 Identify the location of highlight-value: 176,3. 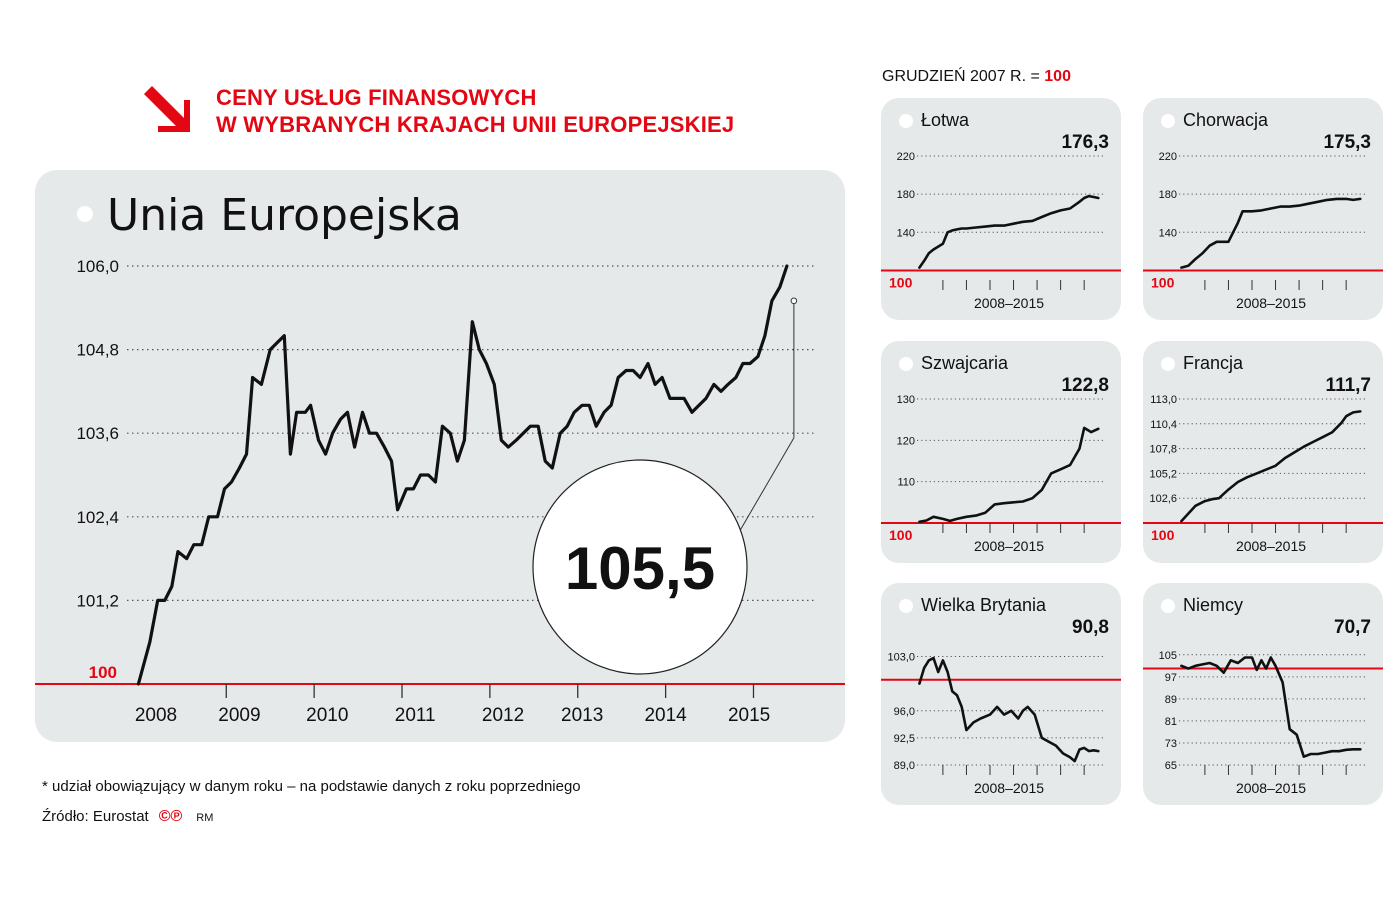
(1085, 142).